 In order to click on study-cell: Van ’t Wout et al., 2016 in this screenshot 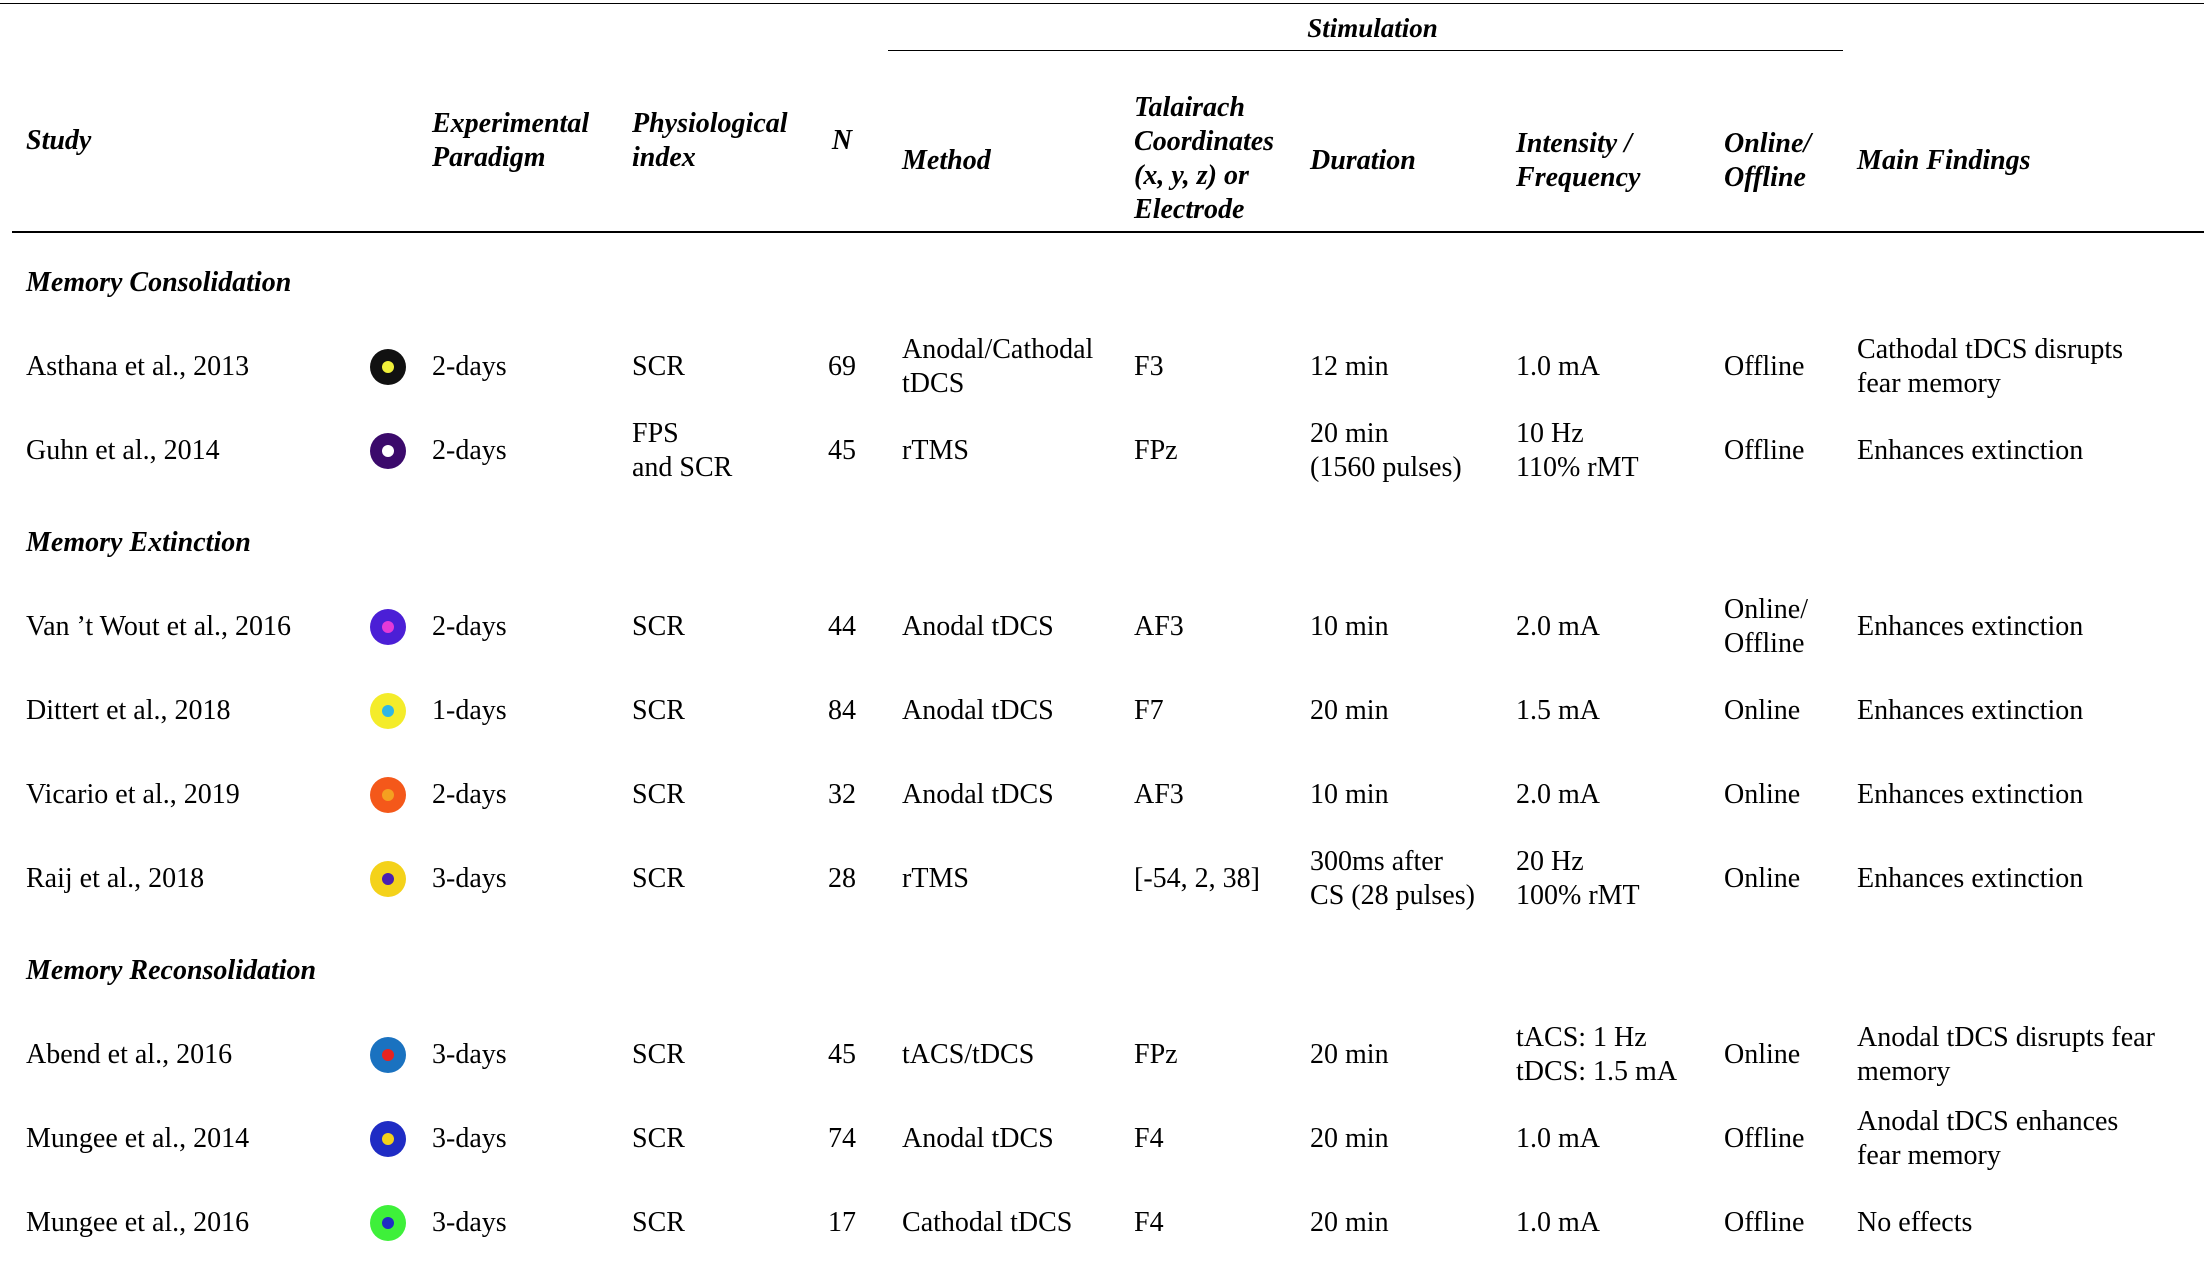, I will do `click(185, 627)`.